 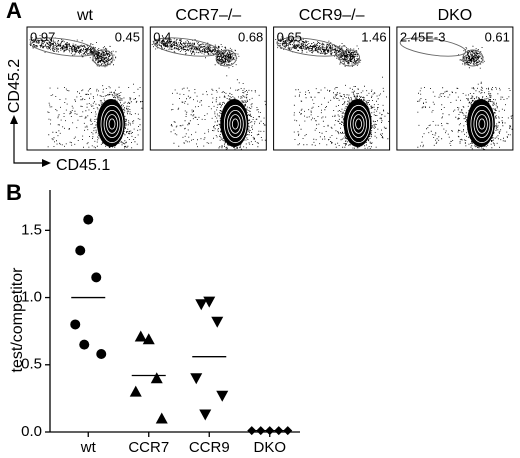 What do you see at coordinates (455, 15) in the screenshot?
I see `plot-title: DKO` at bounding box center [455, 15].